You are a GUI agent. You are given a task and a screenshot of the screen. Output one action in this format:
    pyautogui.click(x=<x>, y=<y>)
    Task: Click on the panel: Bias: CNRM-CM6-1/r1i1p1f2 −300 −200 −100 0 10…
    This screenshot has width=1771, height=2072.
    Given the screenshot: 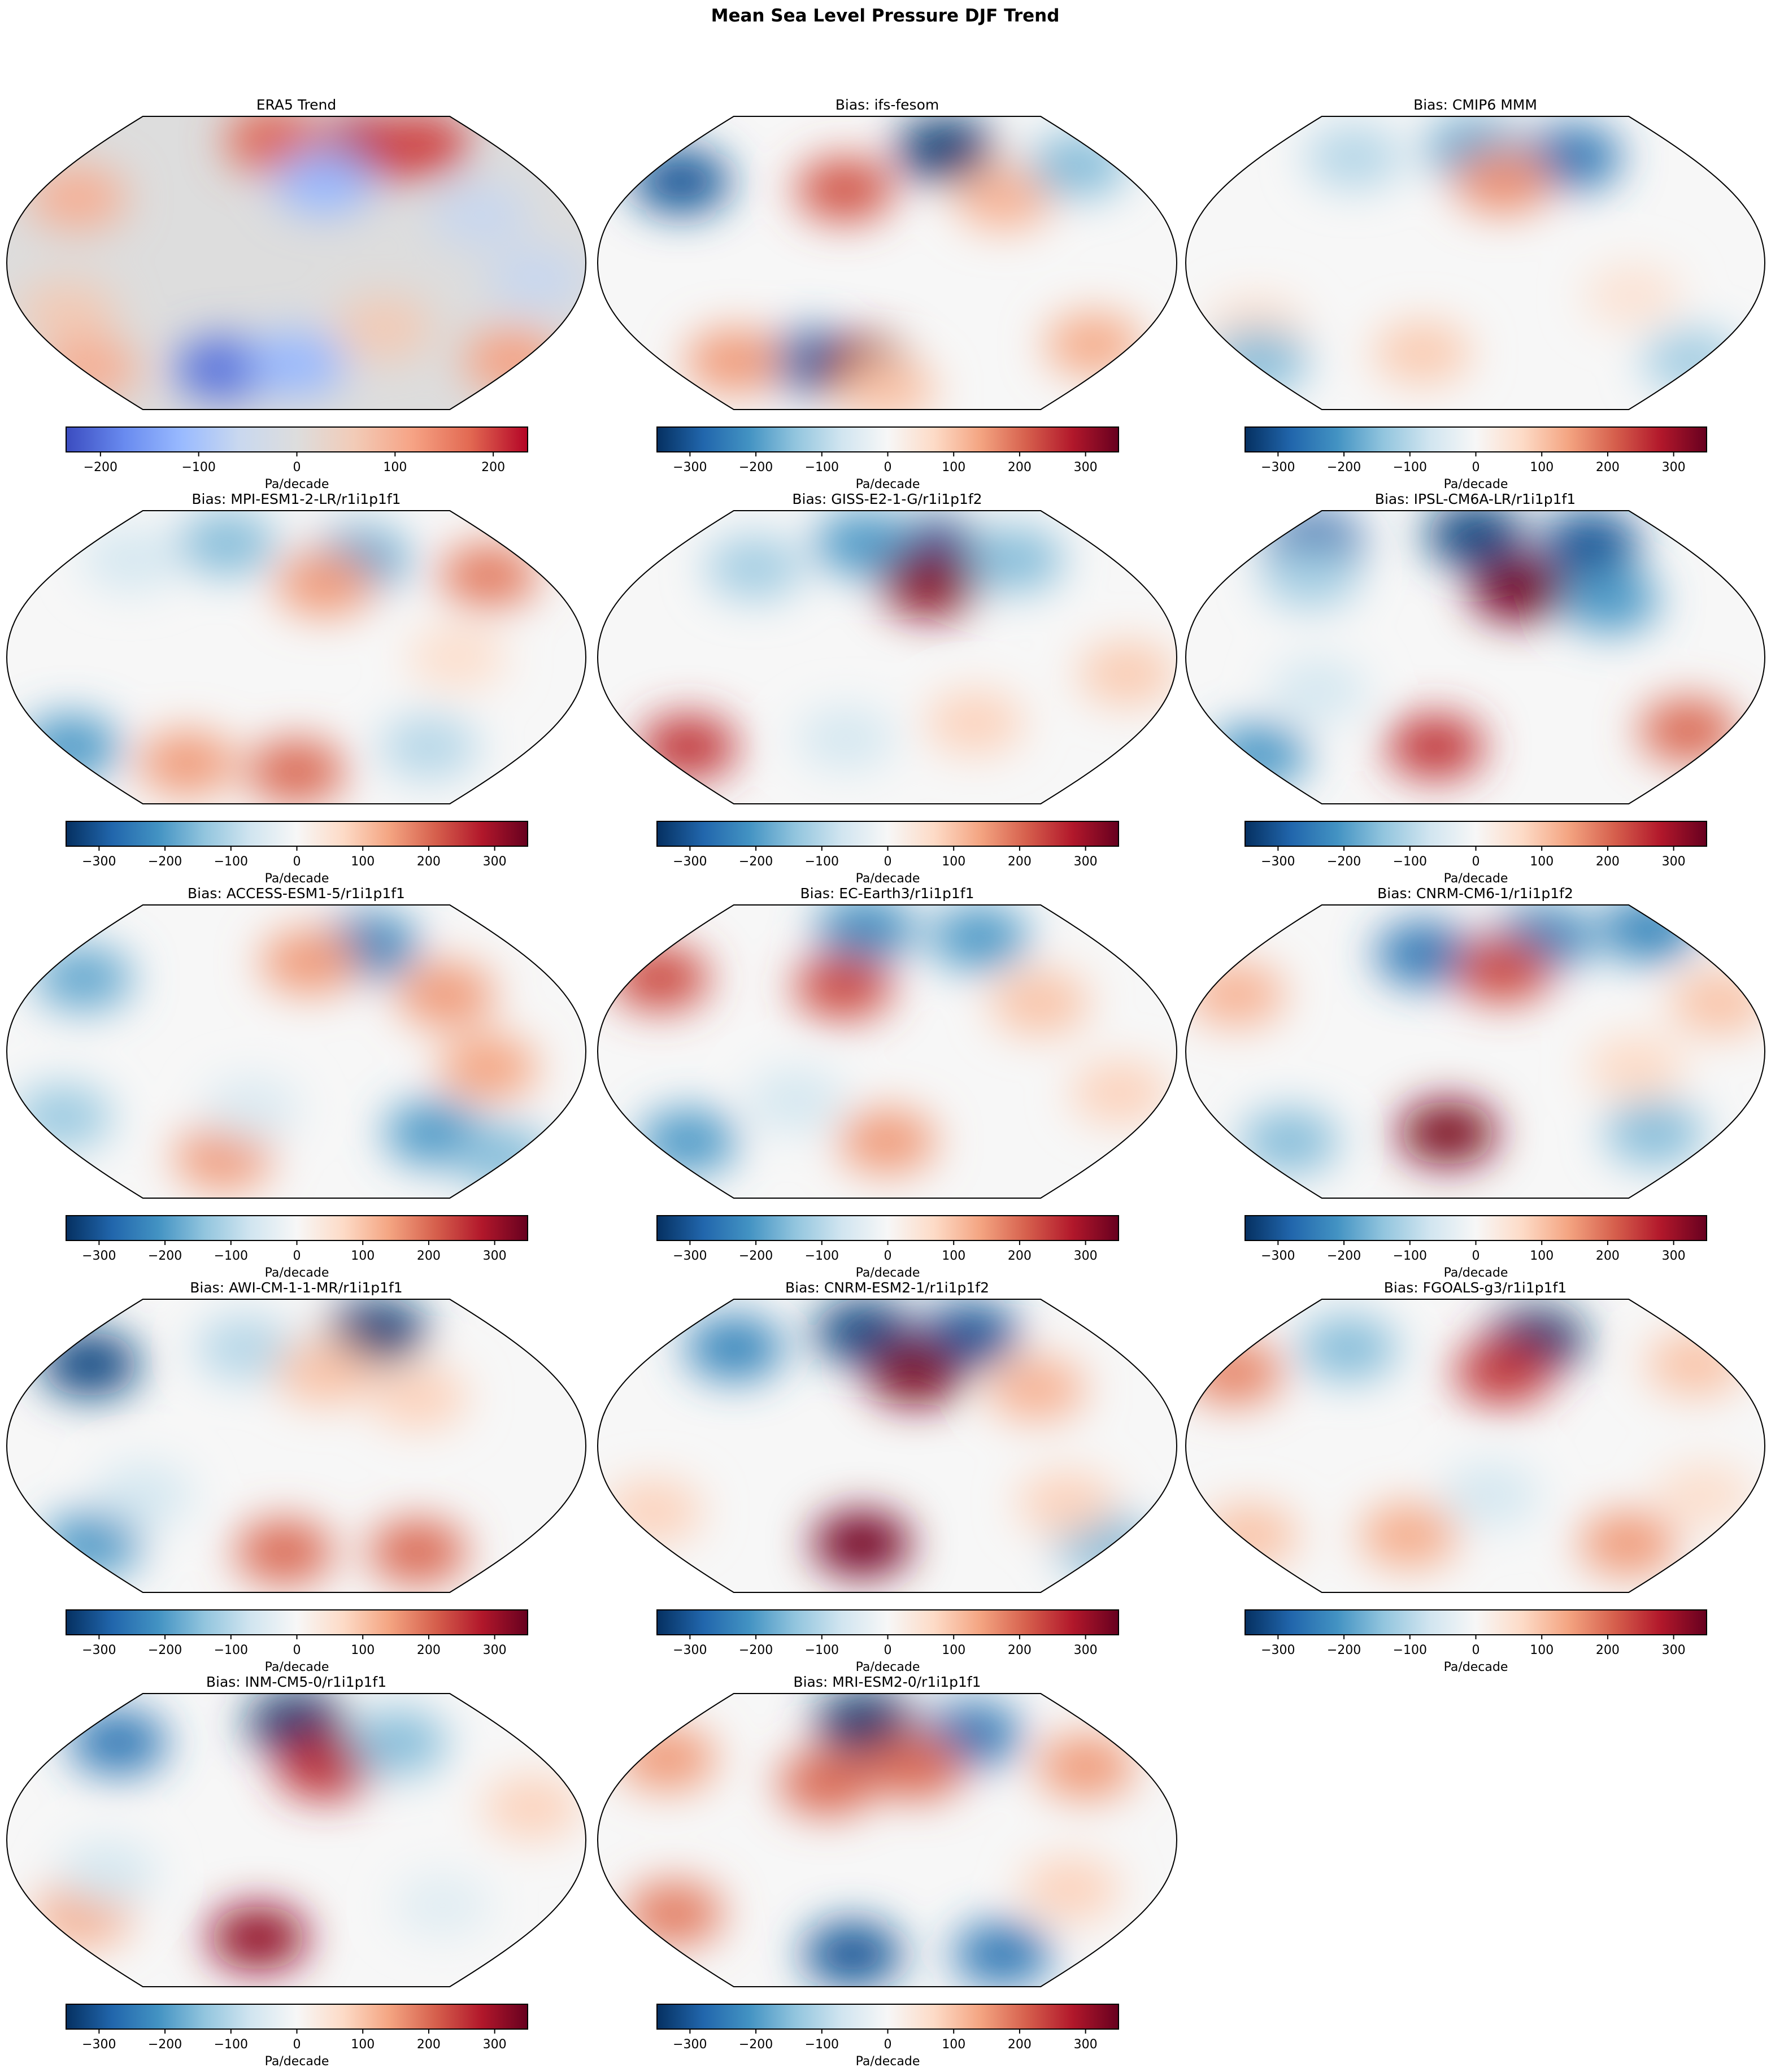 What is the action you would take?
    pyautogui.click(x=1475, y=1082)
    